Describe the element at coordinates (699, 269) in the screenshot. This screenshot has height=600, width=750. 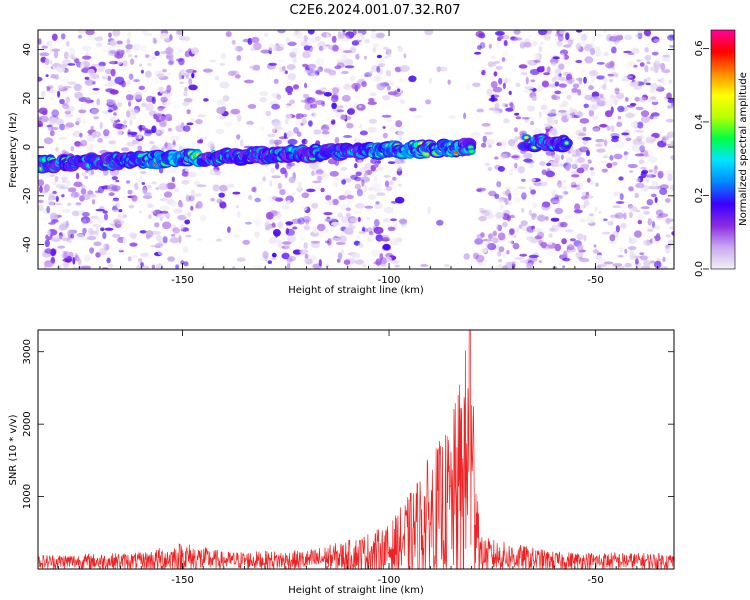
I see `colorbar-tick-label: 0.0` at that location.